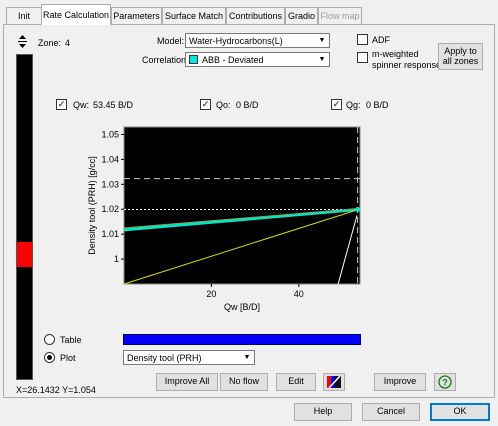 This screenshot has width=498, height=426. I want to click on qo-label: Qo:, so click(223, 105).